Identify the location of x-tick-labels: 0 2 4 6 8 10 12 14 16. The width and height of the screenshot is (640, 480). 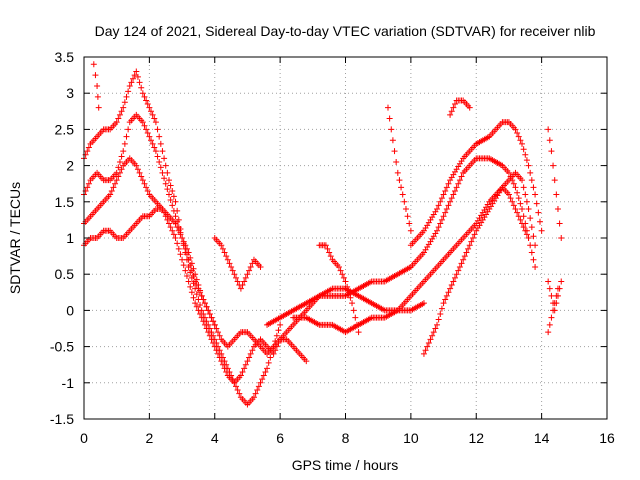
(347, 438).